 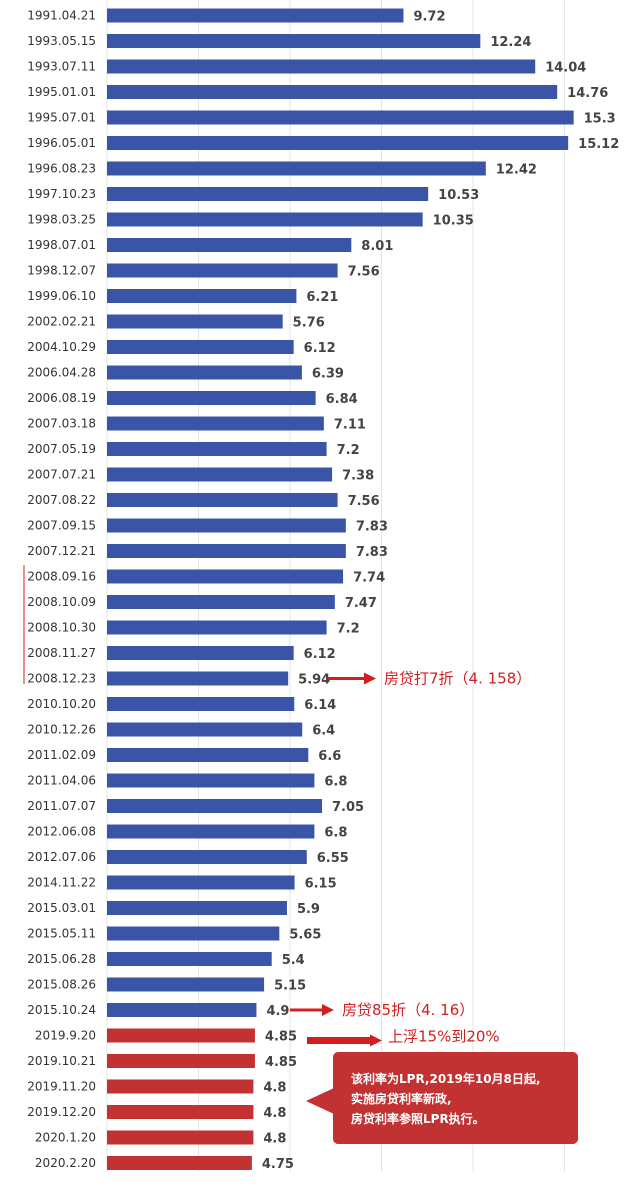 What do you see at coordinates (320, 705) in the screenshot?
I see `value-label: 6.14` at bounding box center [320, 705].